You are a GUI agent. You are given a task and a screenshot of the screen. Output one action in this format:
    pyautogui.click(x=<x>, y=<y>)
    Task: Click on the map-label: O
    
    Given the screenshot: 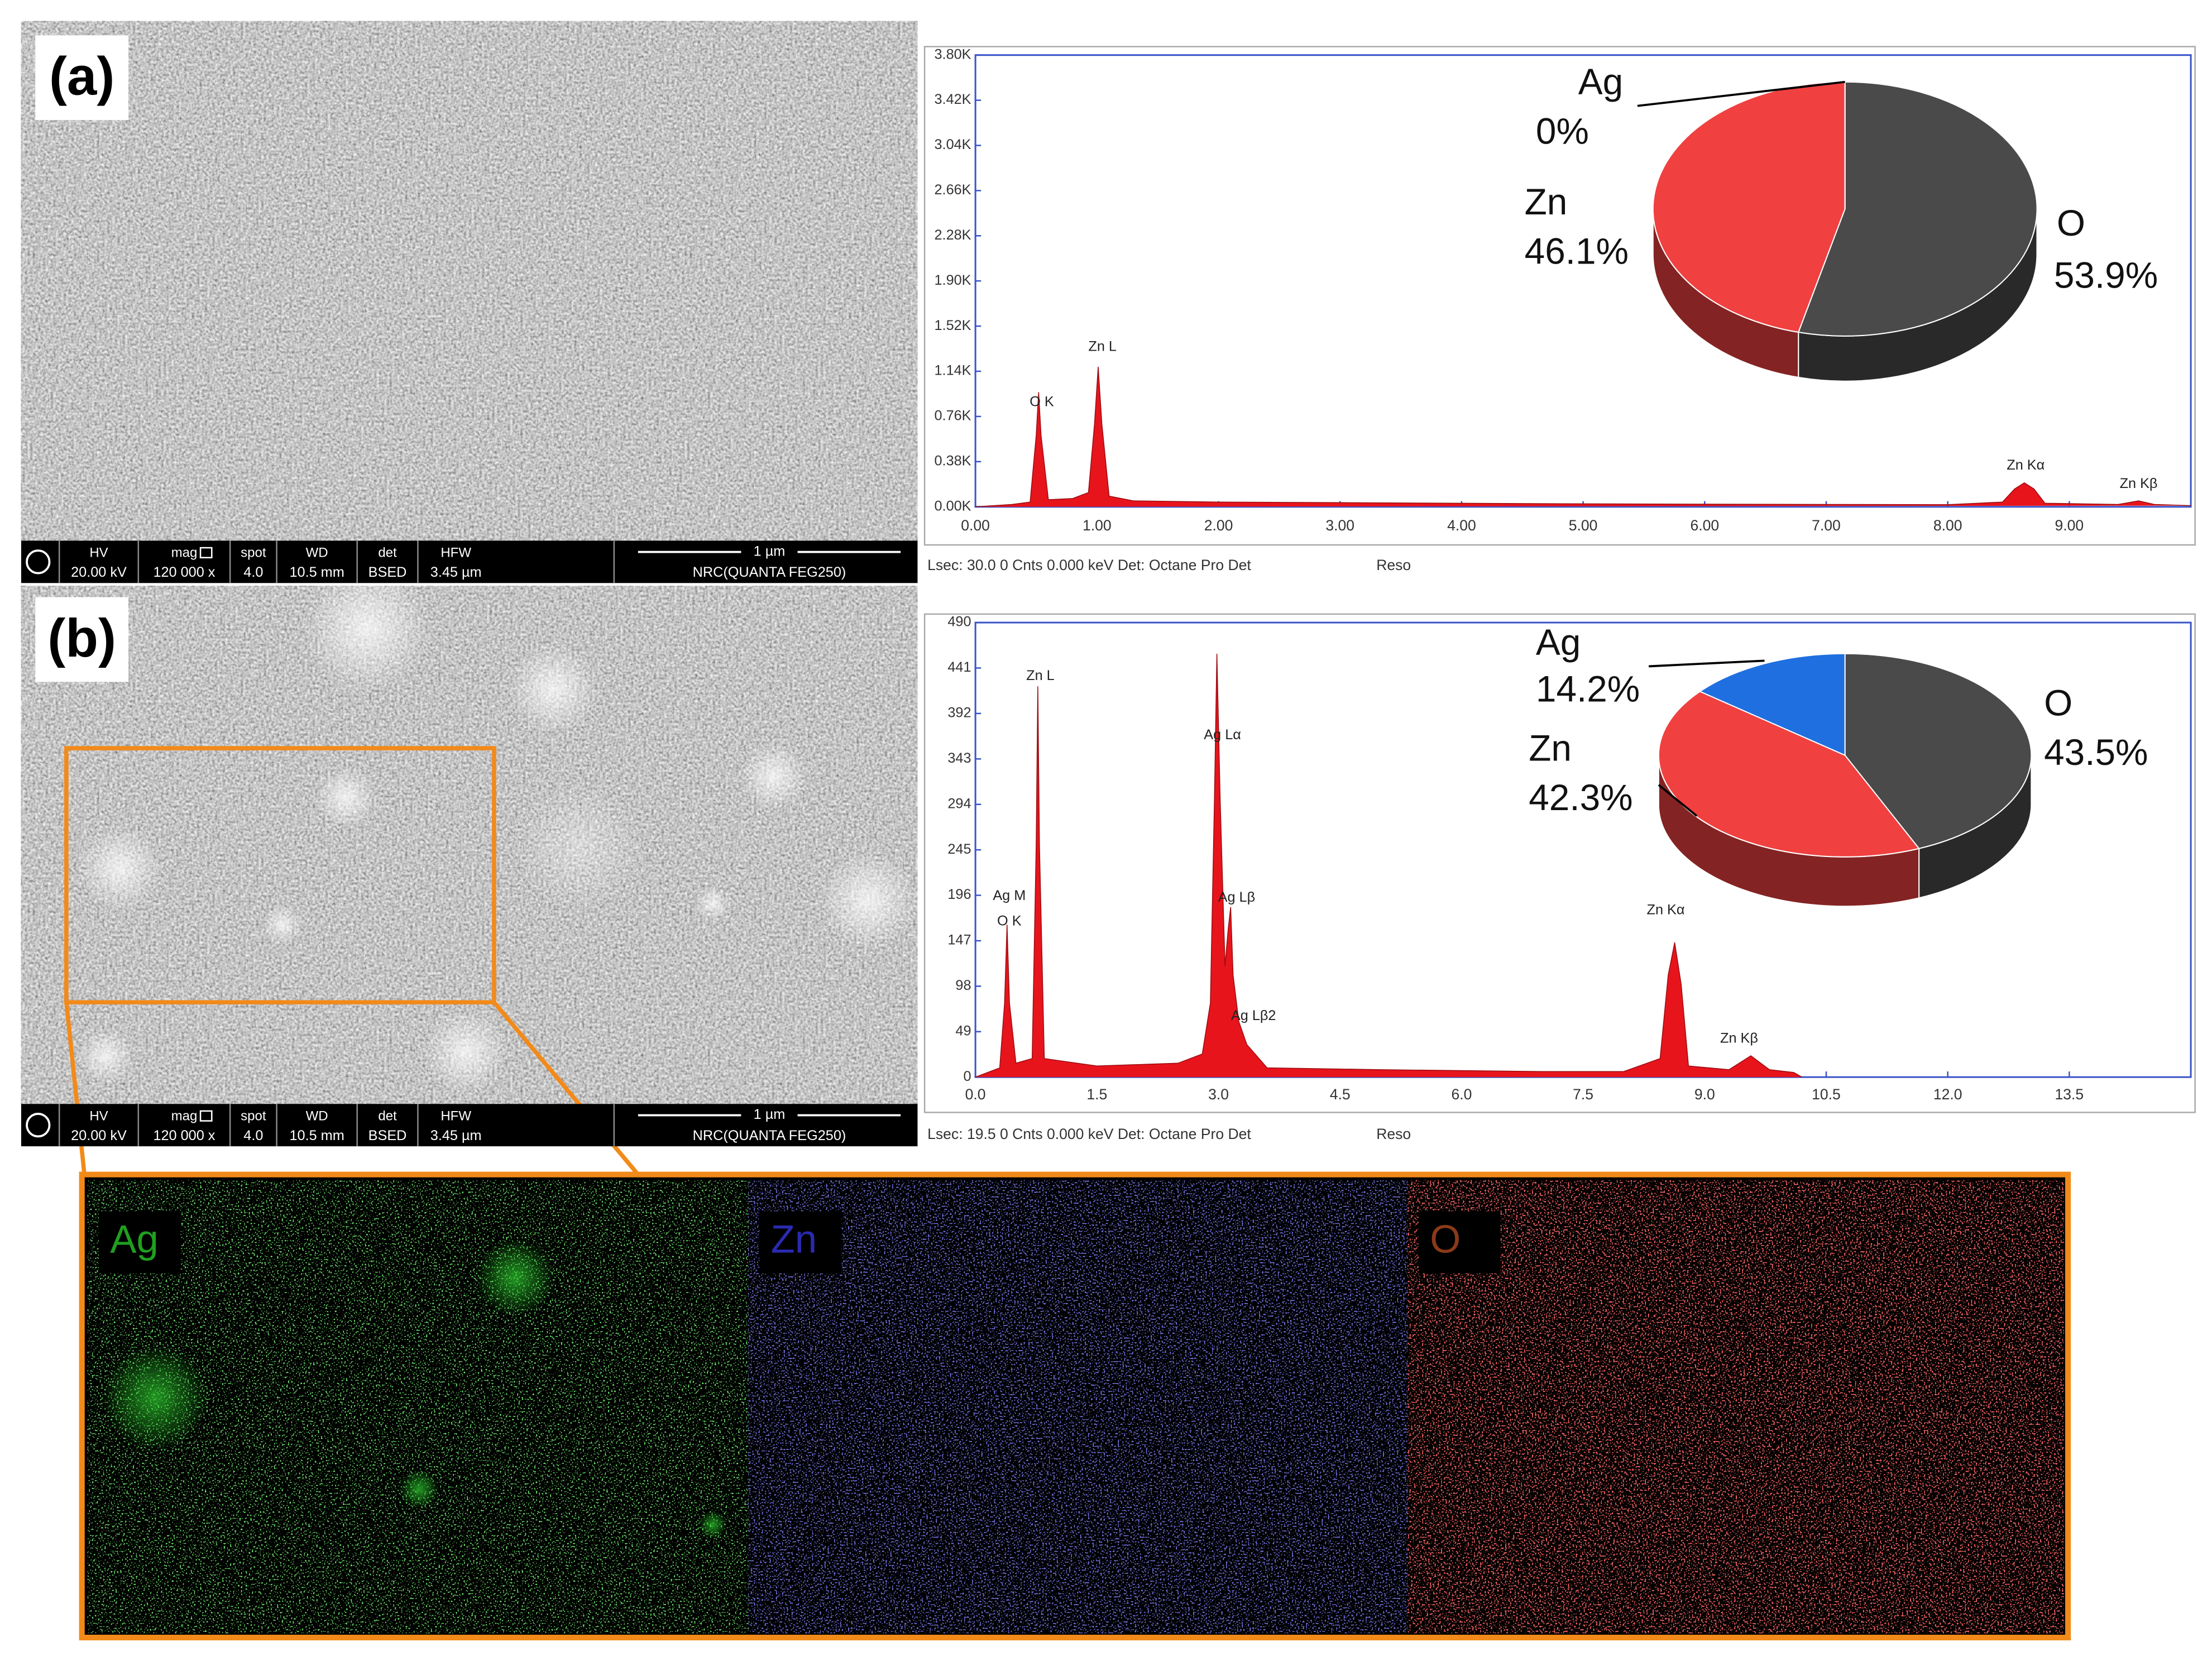 What is the action you would take?
    pyautogui.click(x=1445, y=1240)
    